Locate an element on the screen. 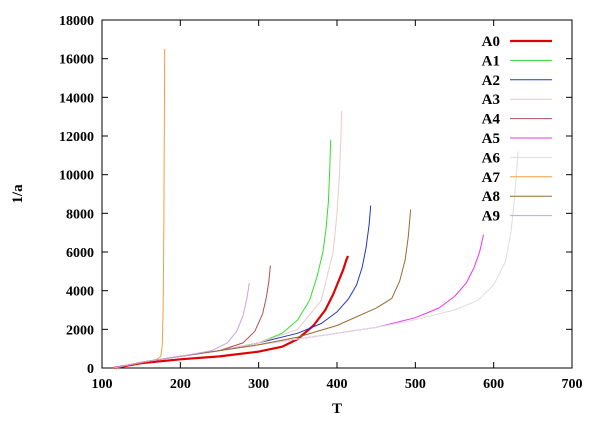 This screenshot has height=421, width=600. legend-label: A6 is located at coordinates (491, 158).